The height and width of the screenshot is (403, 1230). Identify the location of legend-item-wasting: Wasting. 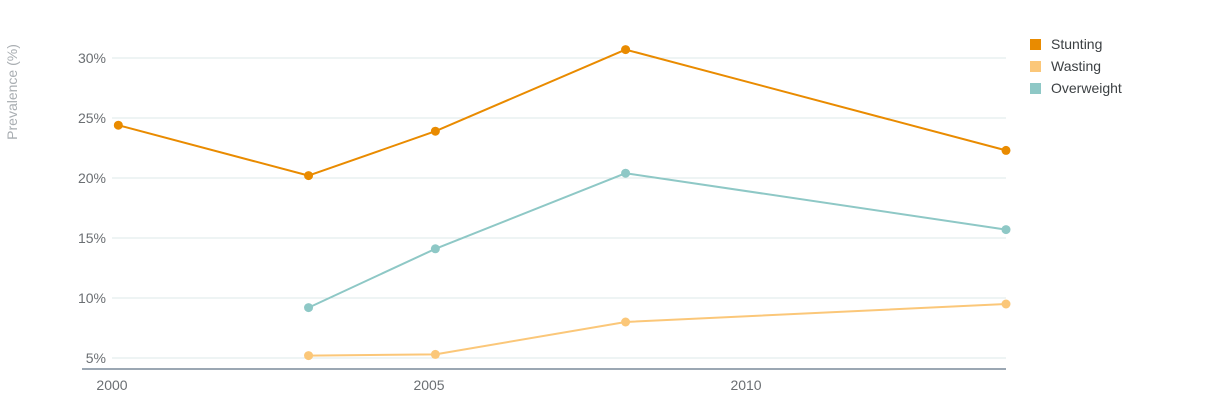
(1076, 66).